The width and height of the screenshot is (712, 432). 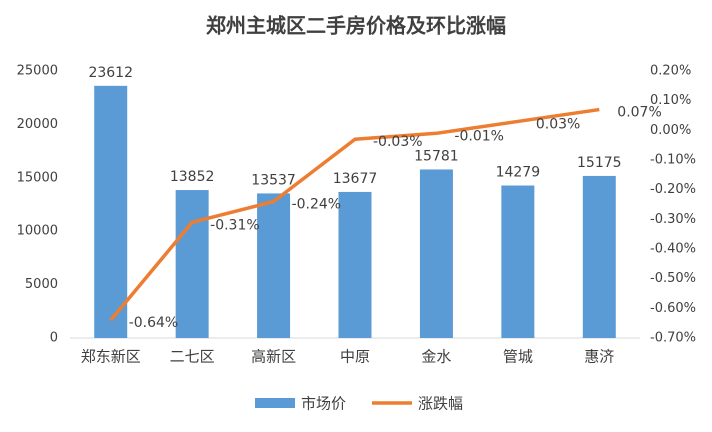 What do you see at coordinates (398, 142) in the screenshot?
I see `line-value-label: -0.03%` at bounding box center [398, 142].